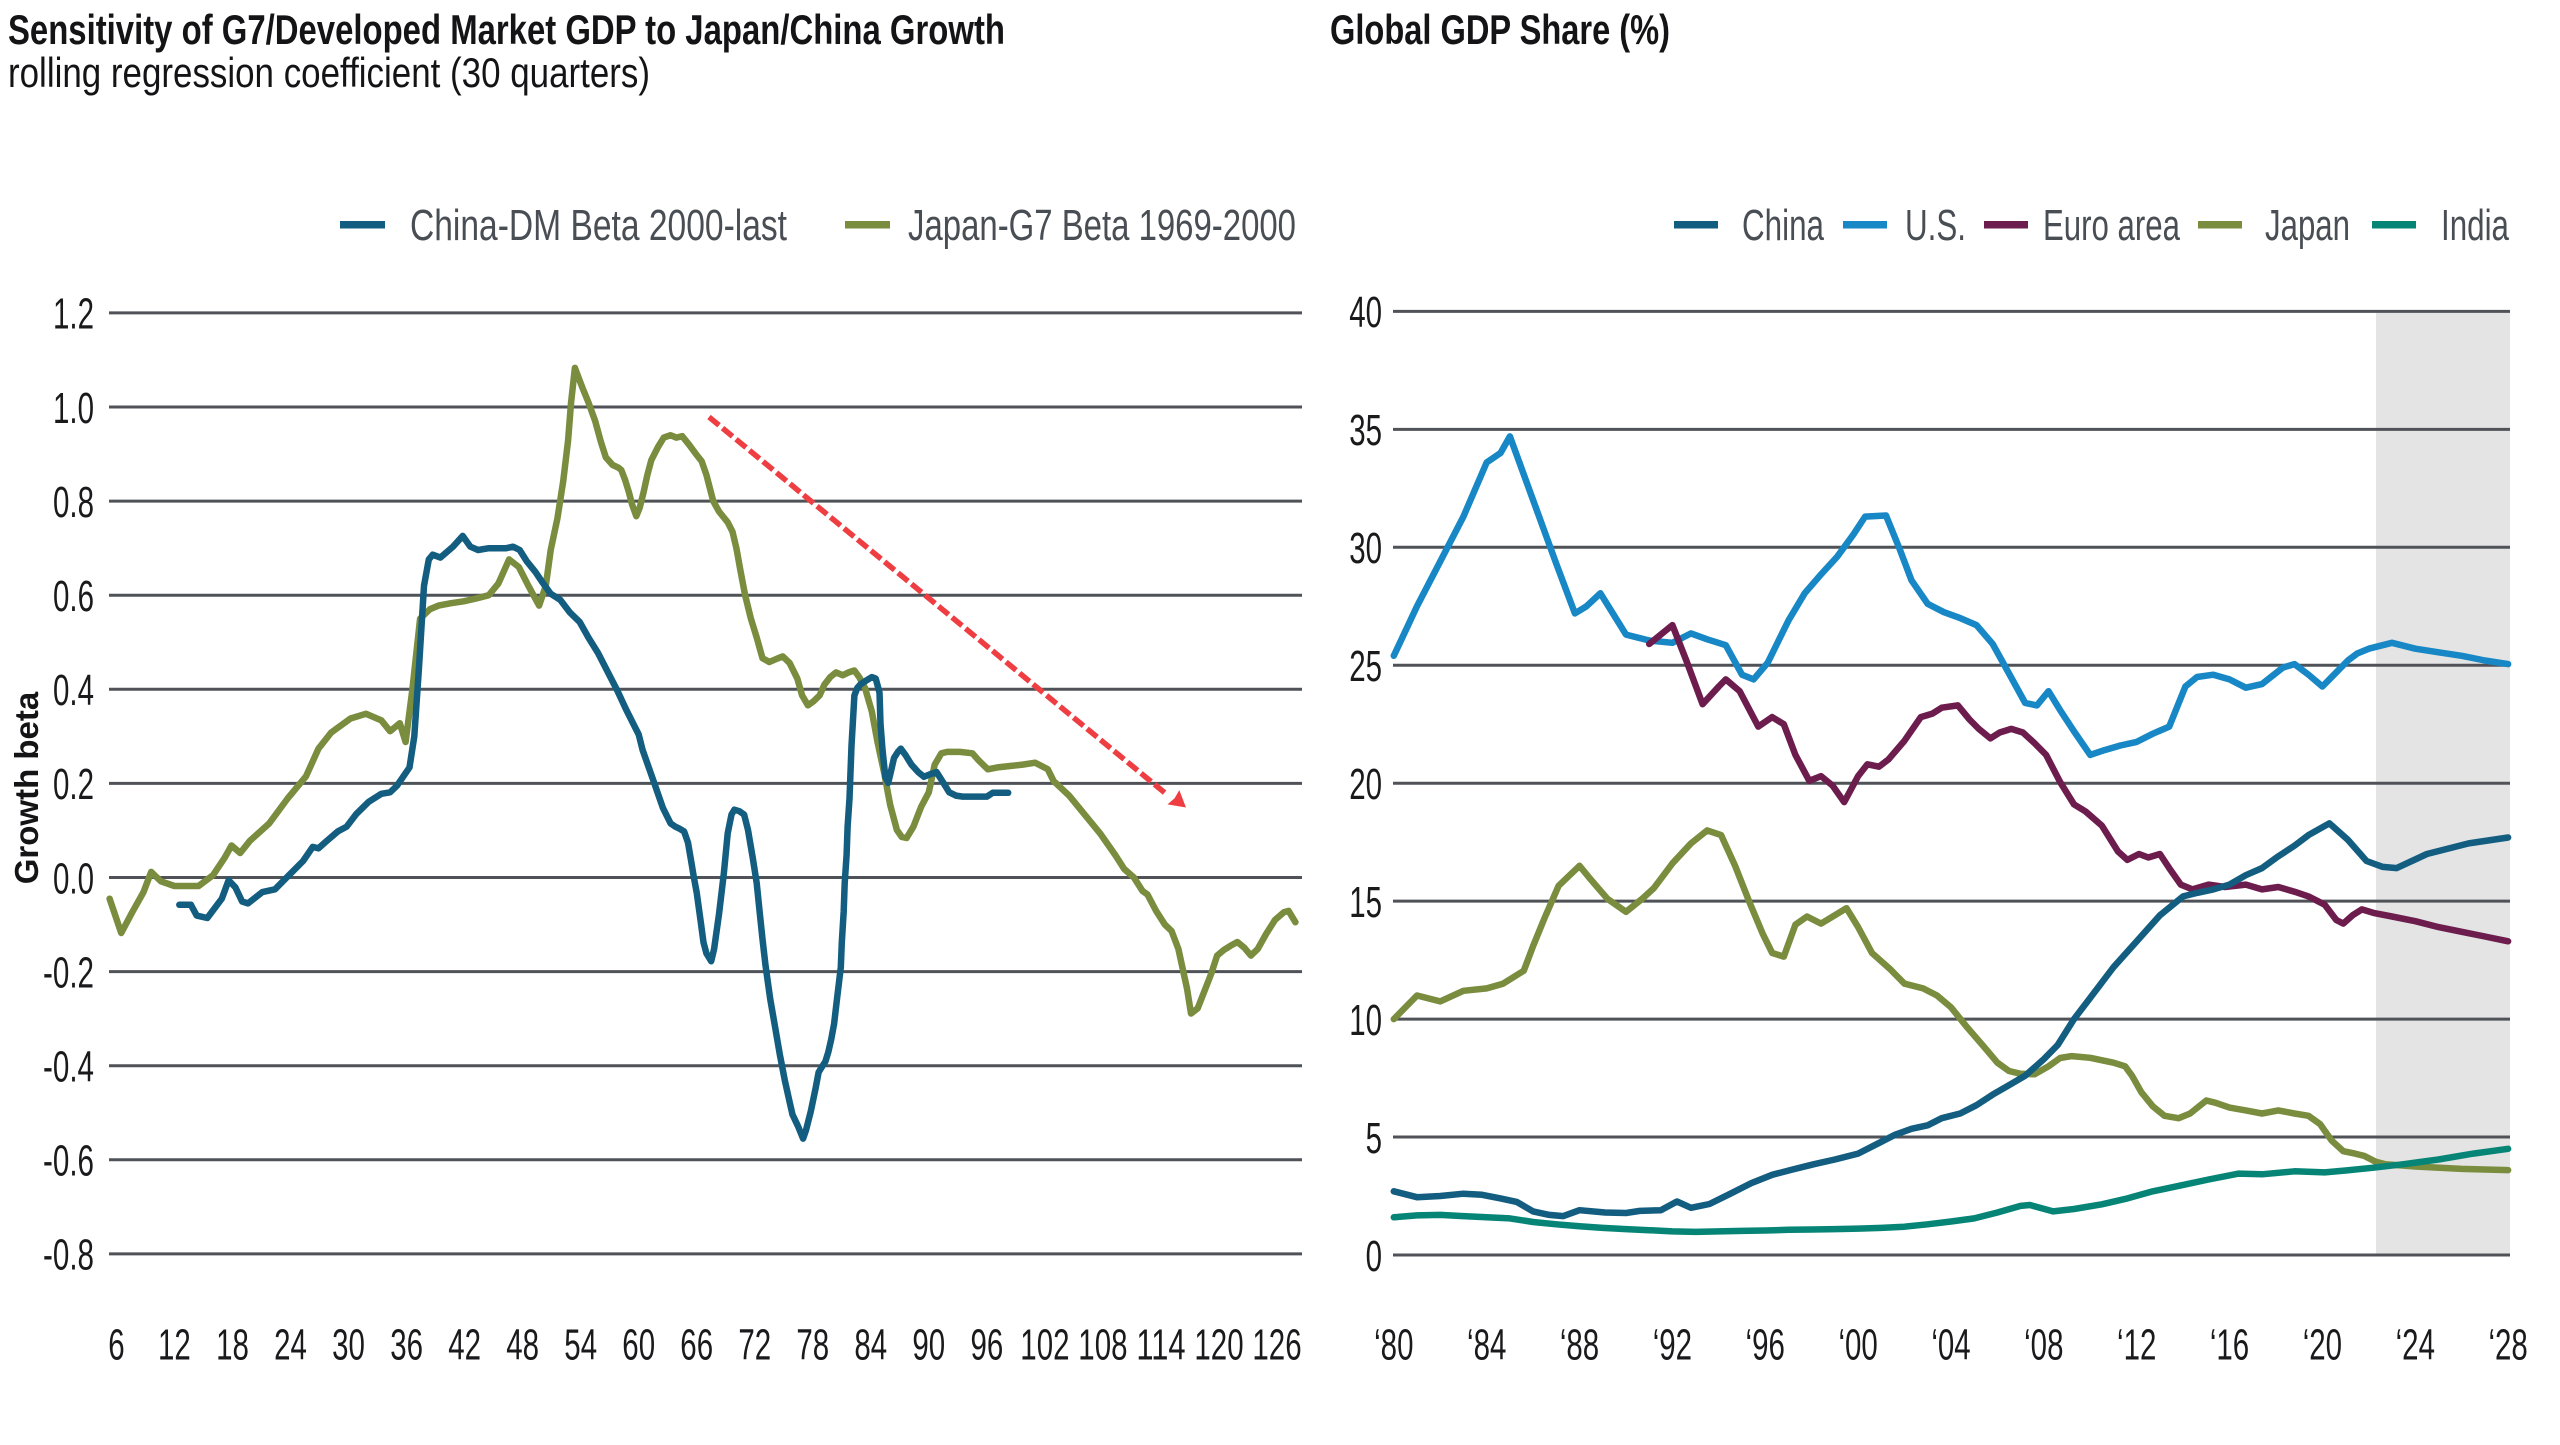 This screenshot has width=2560, height=1445. I want to click on svg-text: 108, so click(1102, 1345).